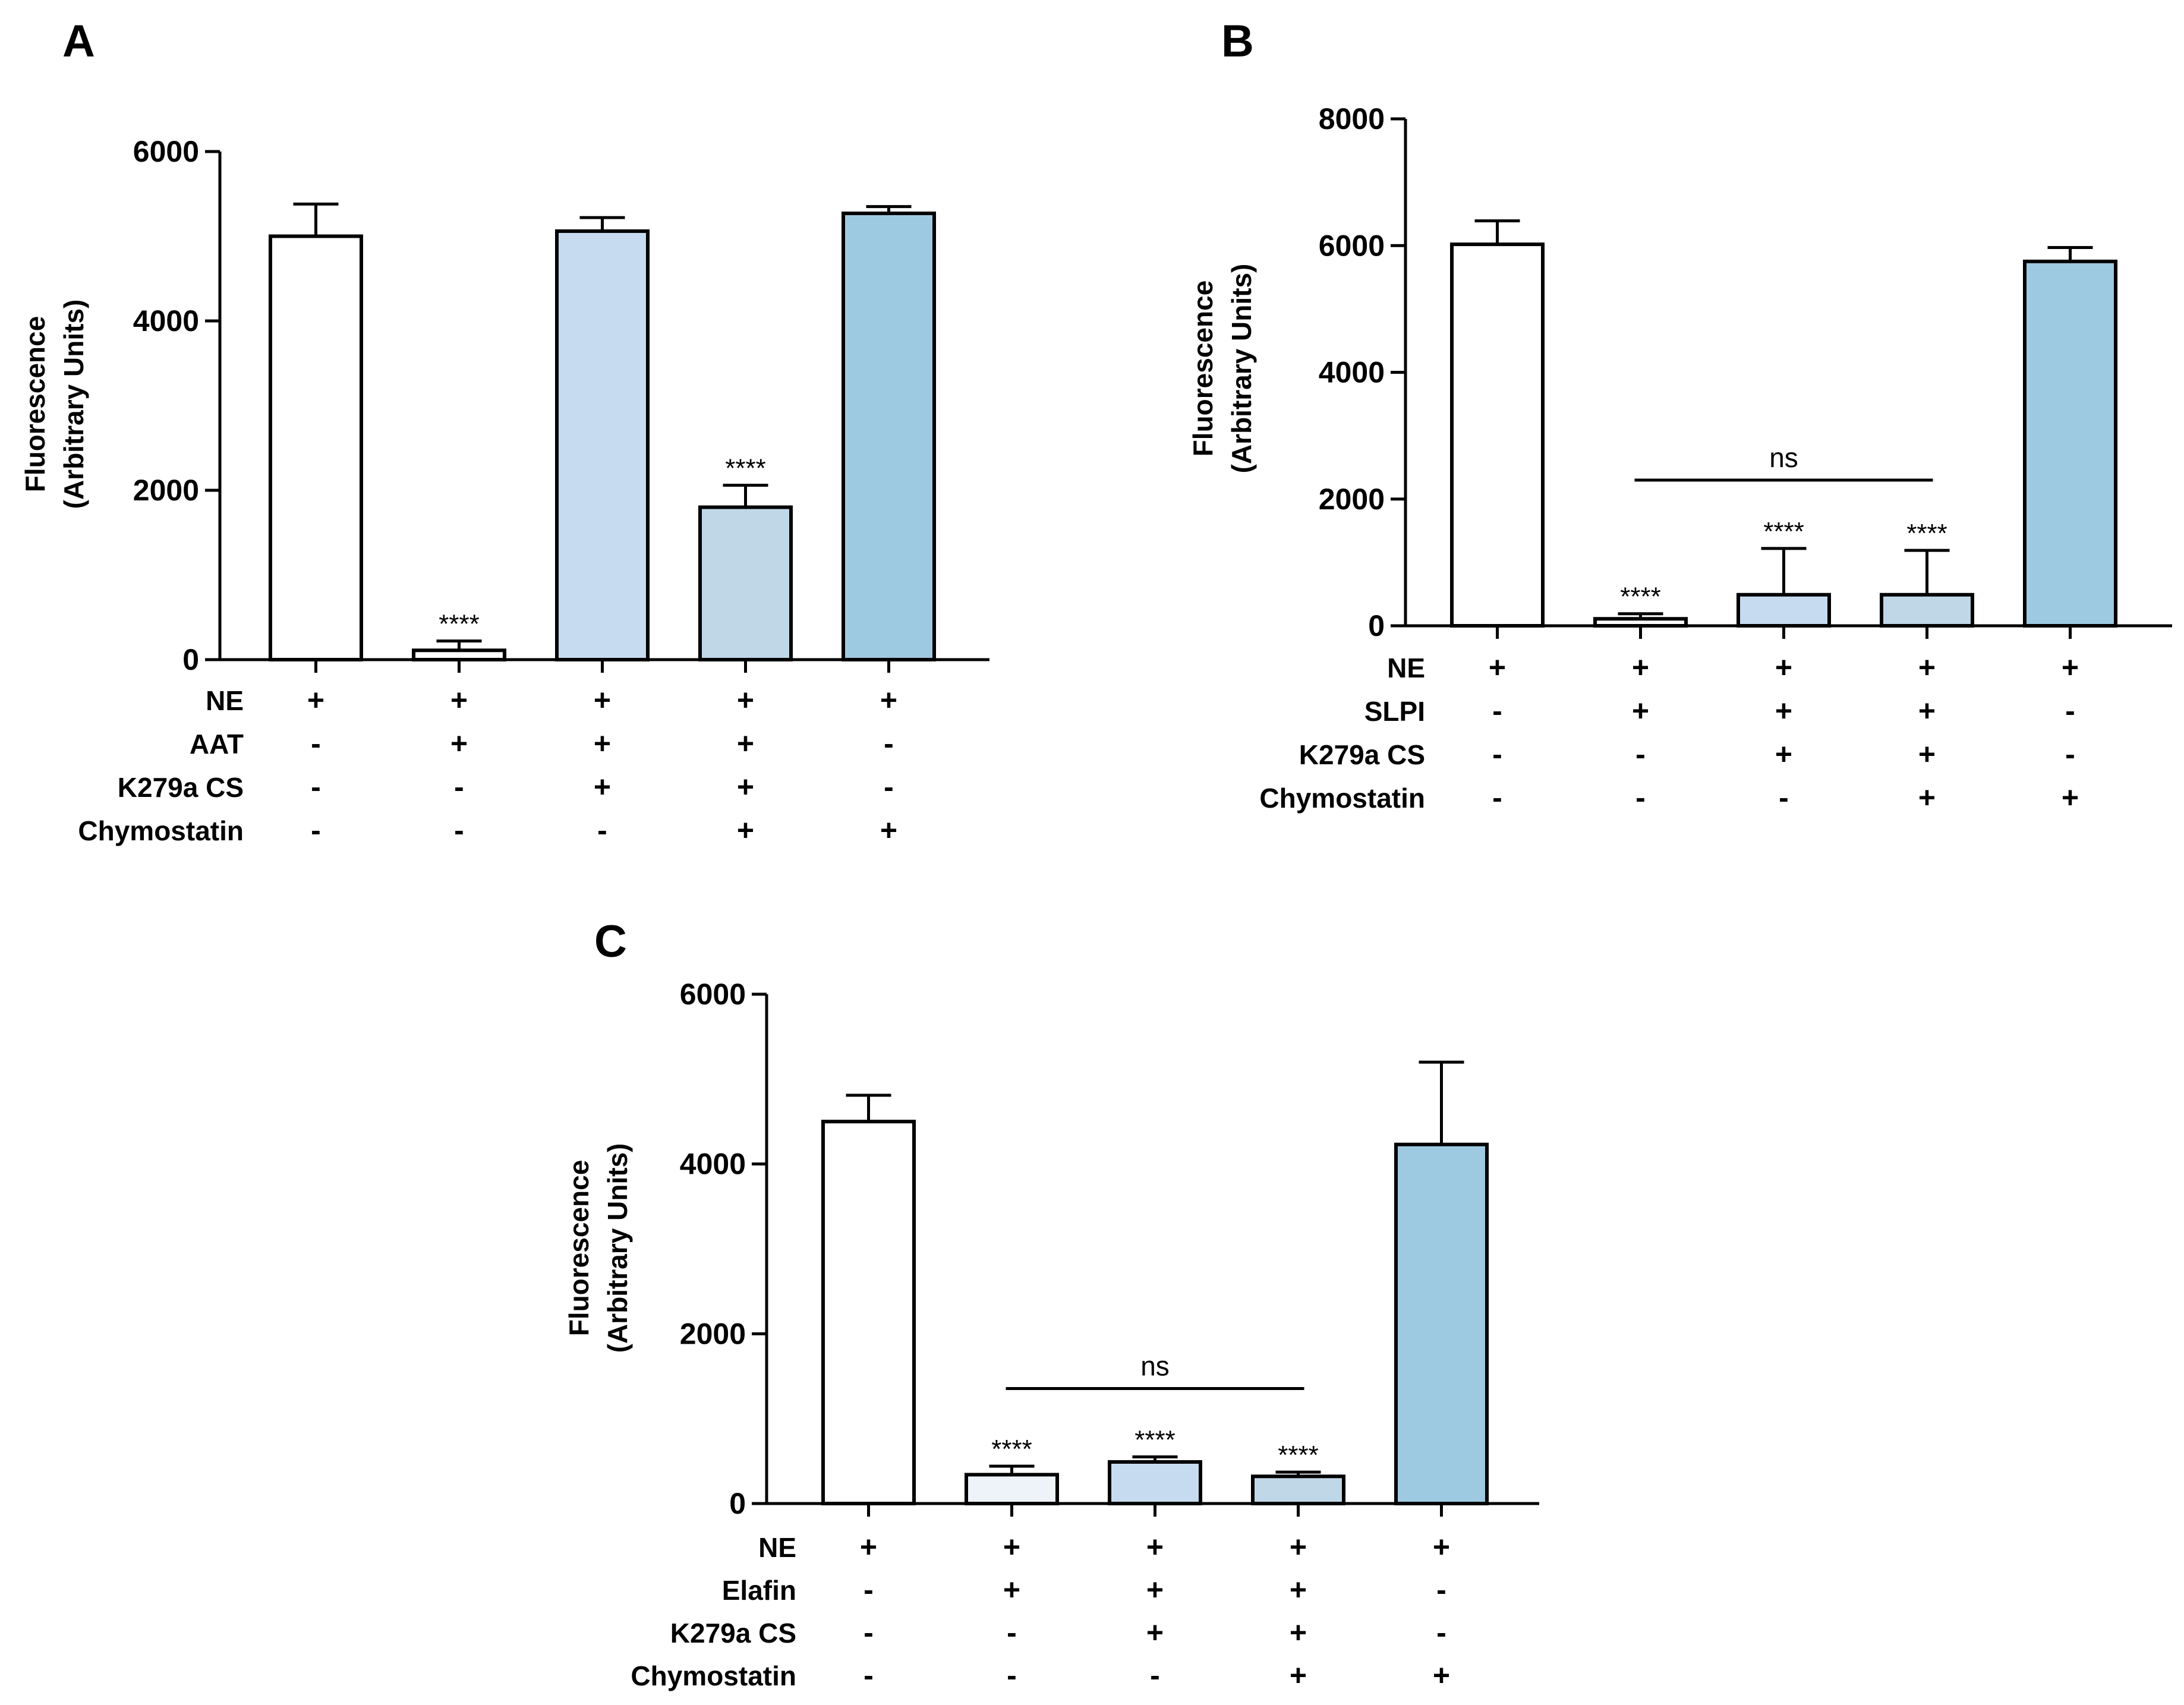  What do you see at coordinates (610, 941) in the screenshot?
I see `panel-letter: C` at bounding box center [610, 941].